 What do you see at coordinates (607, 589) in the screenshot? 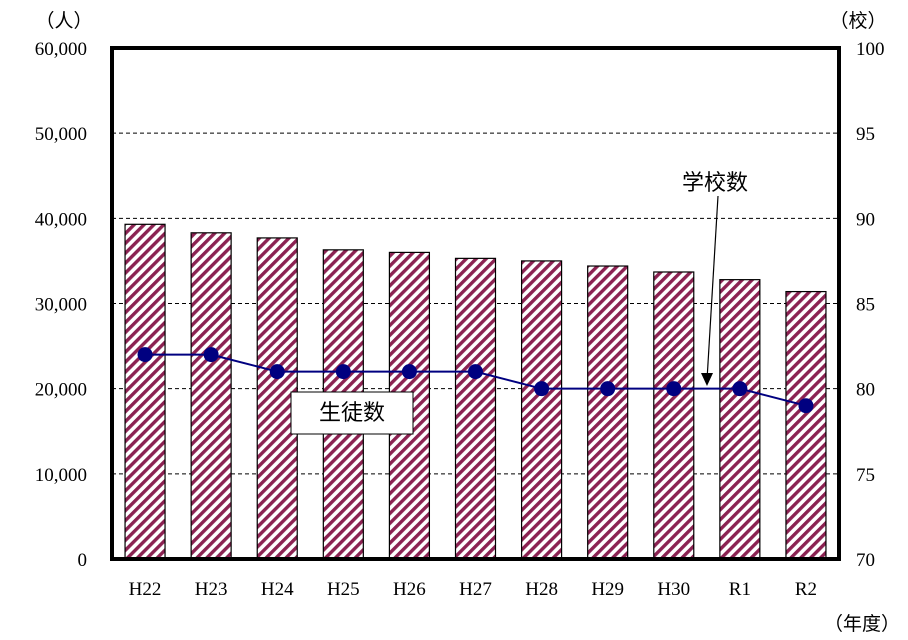
I see `x-tick-label: H29` at bounding box center [607, 589].